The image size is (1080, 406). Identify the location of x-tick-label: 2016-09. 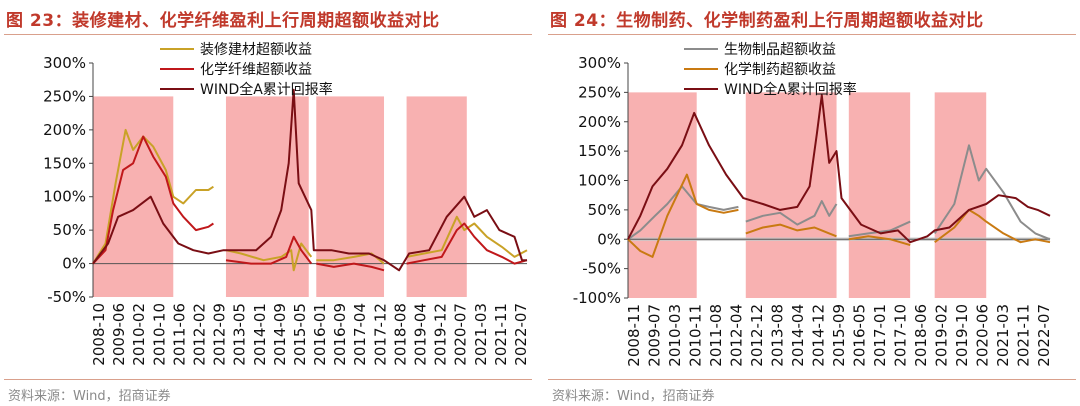
(340, 334).